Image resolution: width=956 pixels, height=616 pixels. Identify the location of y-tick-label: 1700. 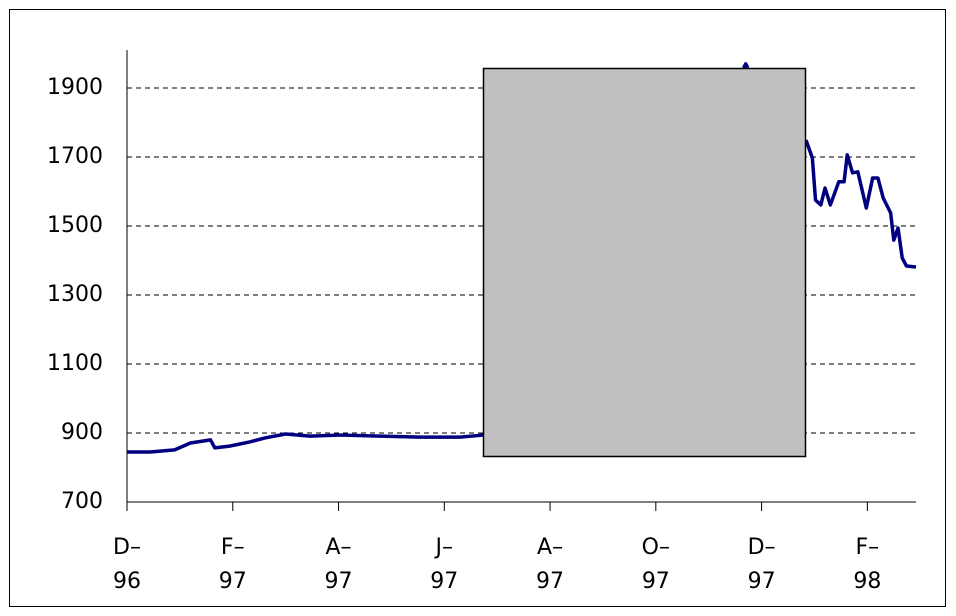
(75, 156).